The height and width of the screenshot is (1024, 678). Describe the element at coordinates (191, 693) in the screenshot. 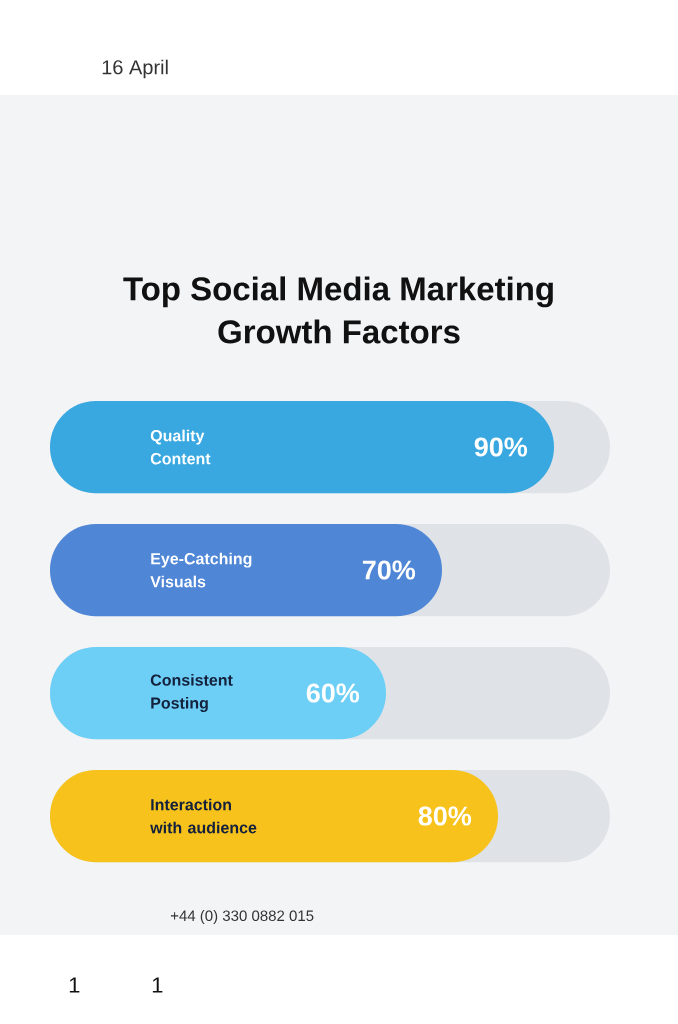

I see `y-tick-label: Consistent Posting` at that location.